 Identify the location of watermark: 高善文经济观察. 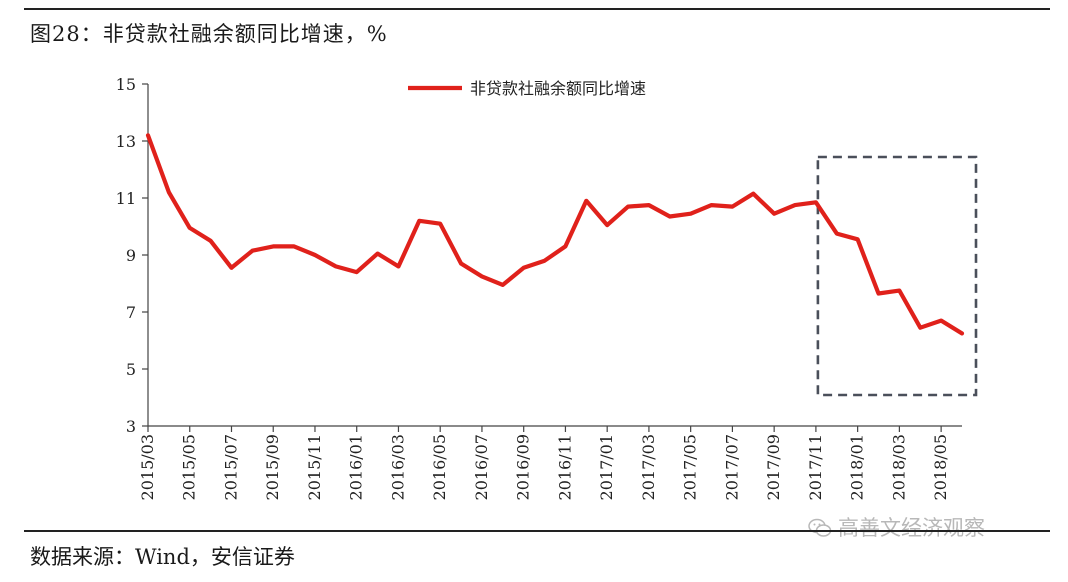
(896, 527).